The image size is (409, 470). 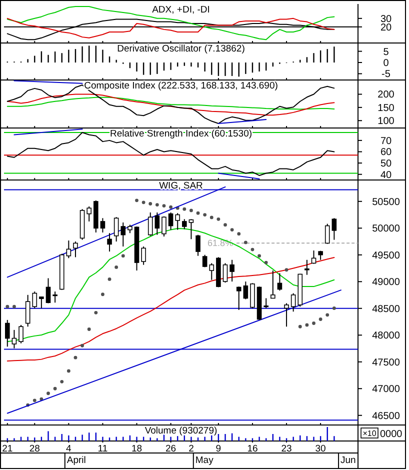 I want to click on x-tick-label: 11, so click(x=103, y=449).